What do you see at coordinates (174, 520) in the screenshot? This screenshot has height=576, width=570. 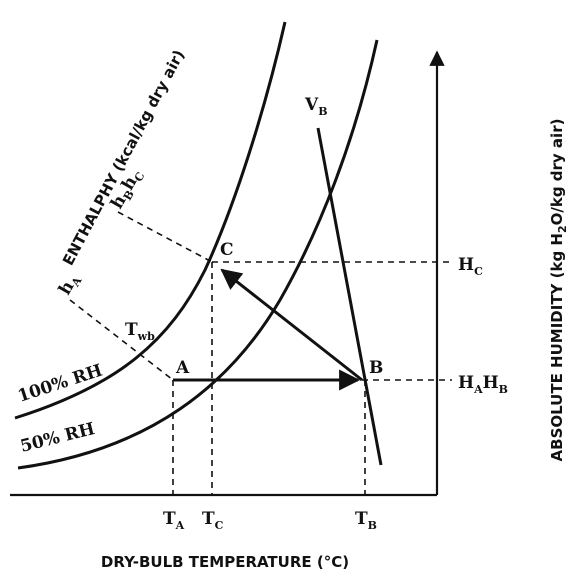 I see `ta-label: TA` at bounding box center [174, 520].